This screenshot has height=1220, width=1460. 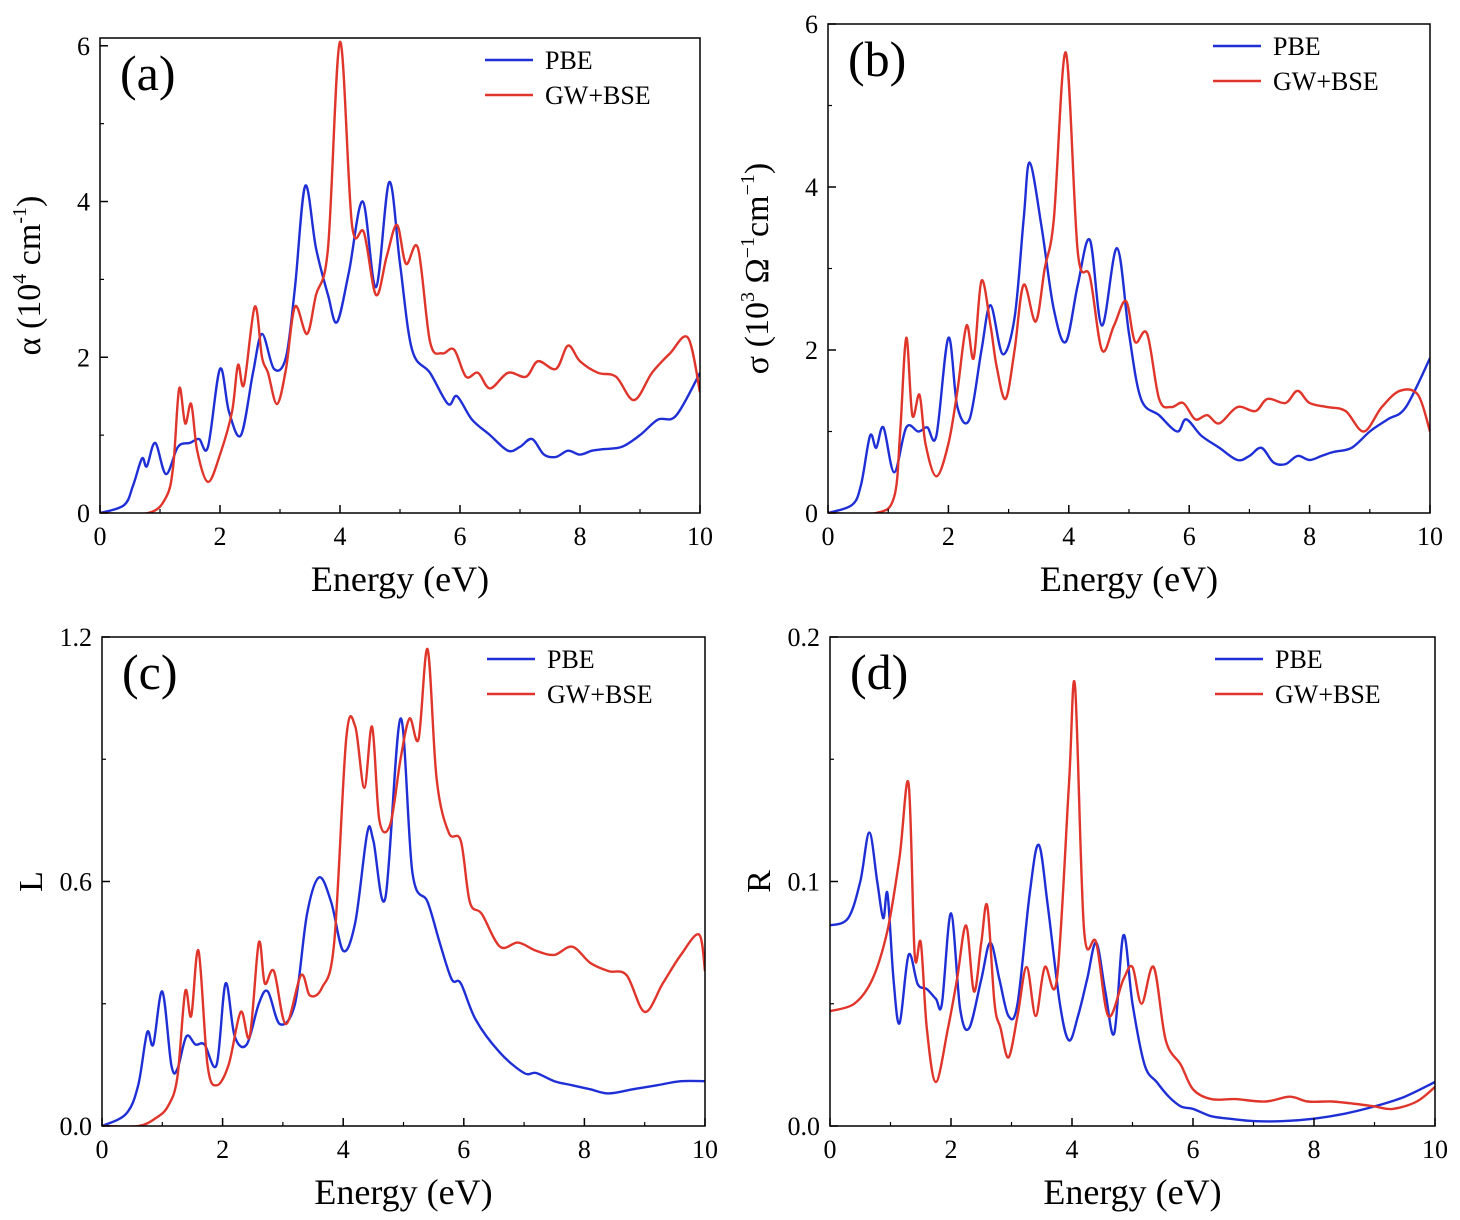 What do you see at coordinates (804, 882) in the screenshot?
I see `y-tick-label: 0.1` at bounding box center [804, 882].